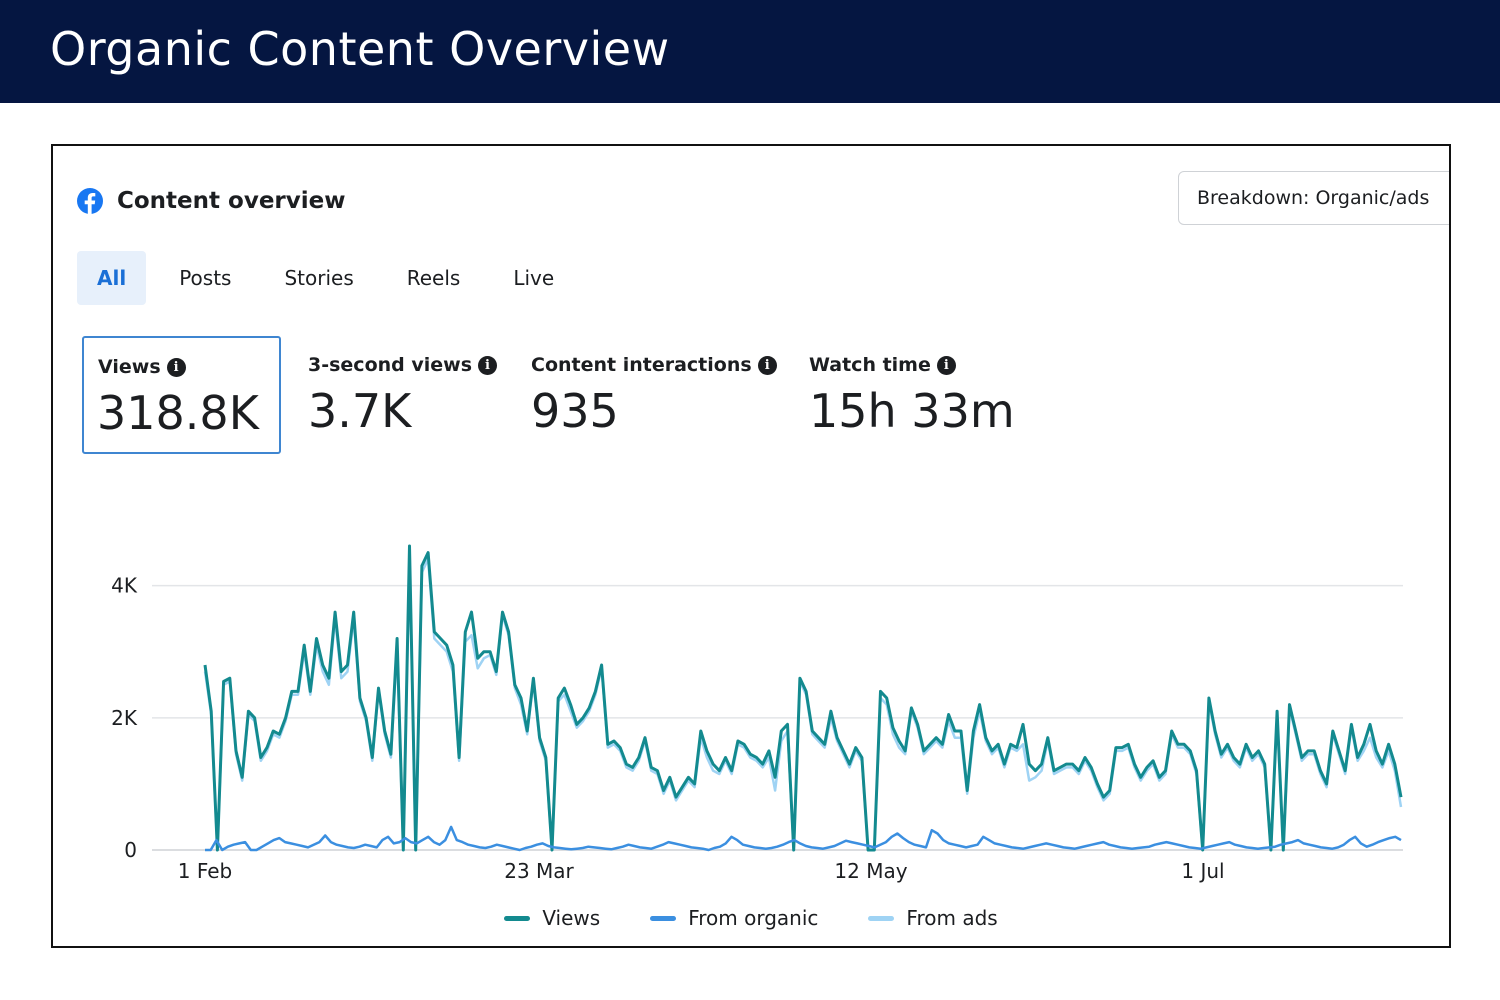 The height and width of the screenshot is (1000, 1500). I want to click on metric-card-watch-time: Watch time i 15h 33m, so click(917, 395).